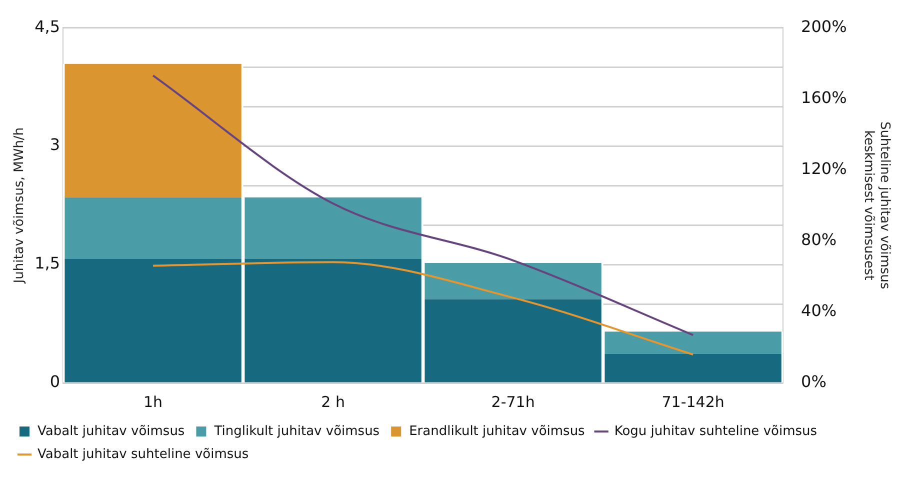 The height and width of the screenshot is (479, 908). What do you see at coordinates (824, 97) in the screenshot?
I see `y2-tick-label: 160%` at bounding box center [824, 97].